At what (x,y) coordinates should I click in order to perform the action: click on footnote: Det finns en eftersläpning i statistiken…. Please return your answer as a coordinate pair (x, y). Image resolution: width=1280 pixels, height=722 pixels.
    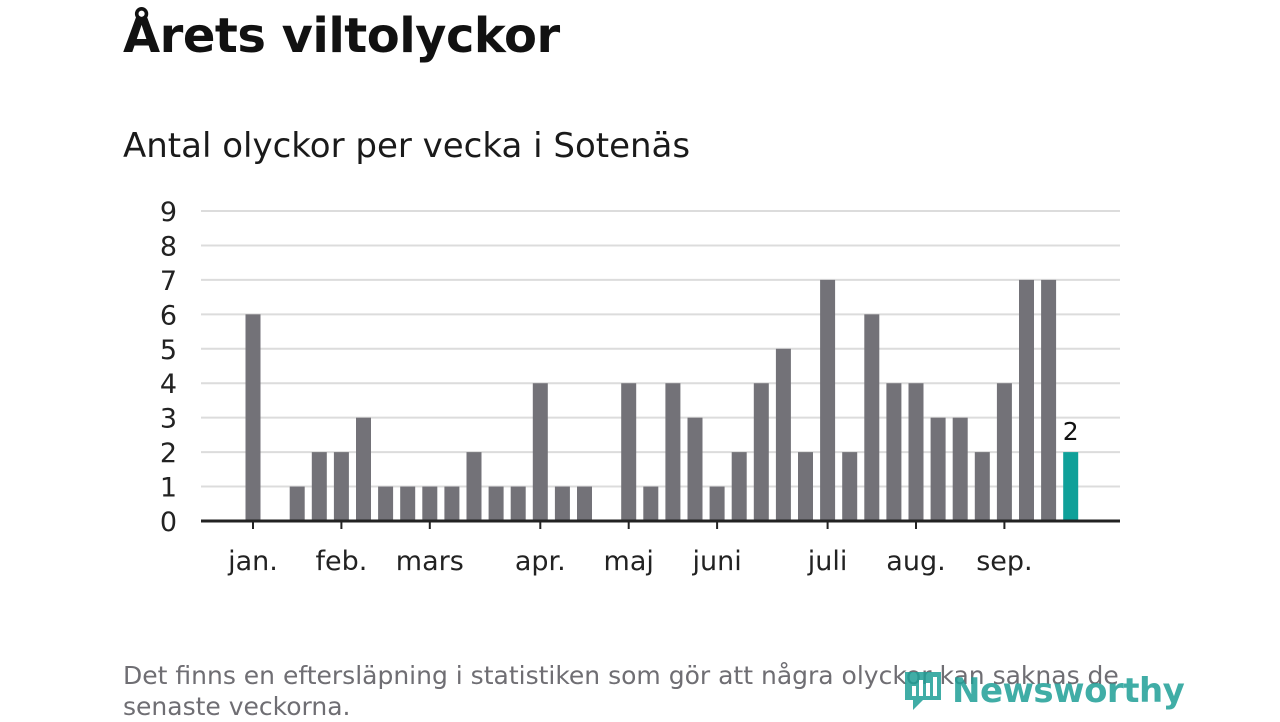
    Looking at the image, I should click on (621, 691).